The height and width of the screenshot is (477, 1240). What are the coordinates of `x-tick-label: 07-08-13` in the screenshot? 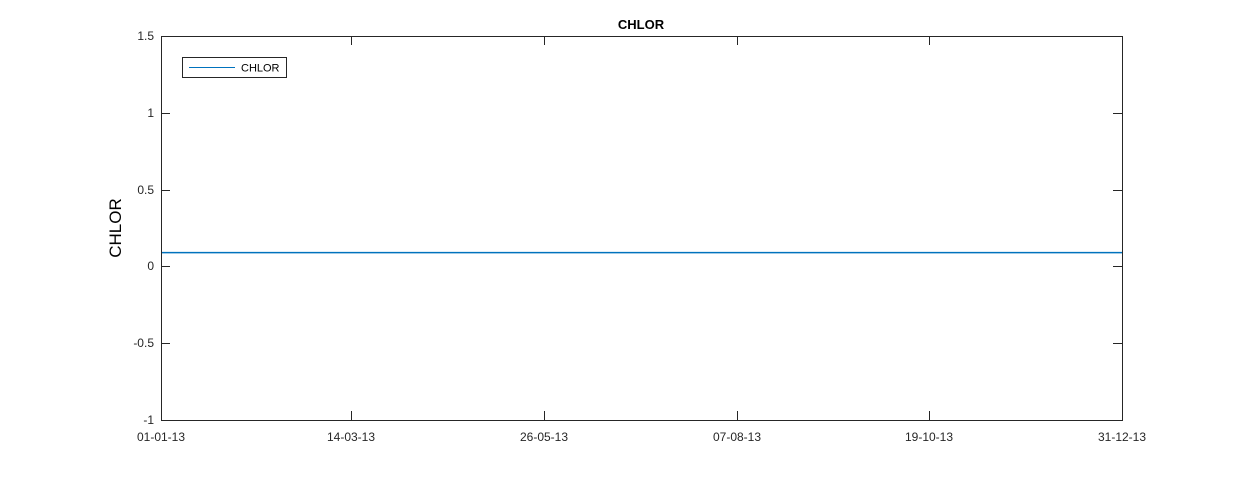 It's located at (737, 437).